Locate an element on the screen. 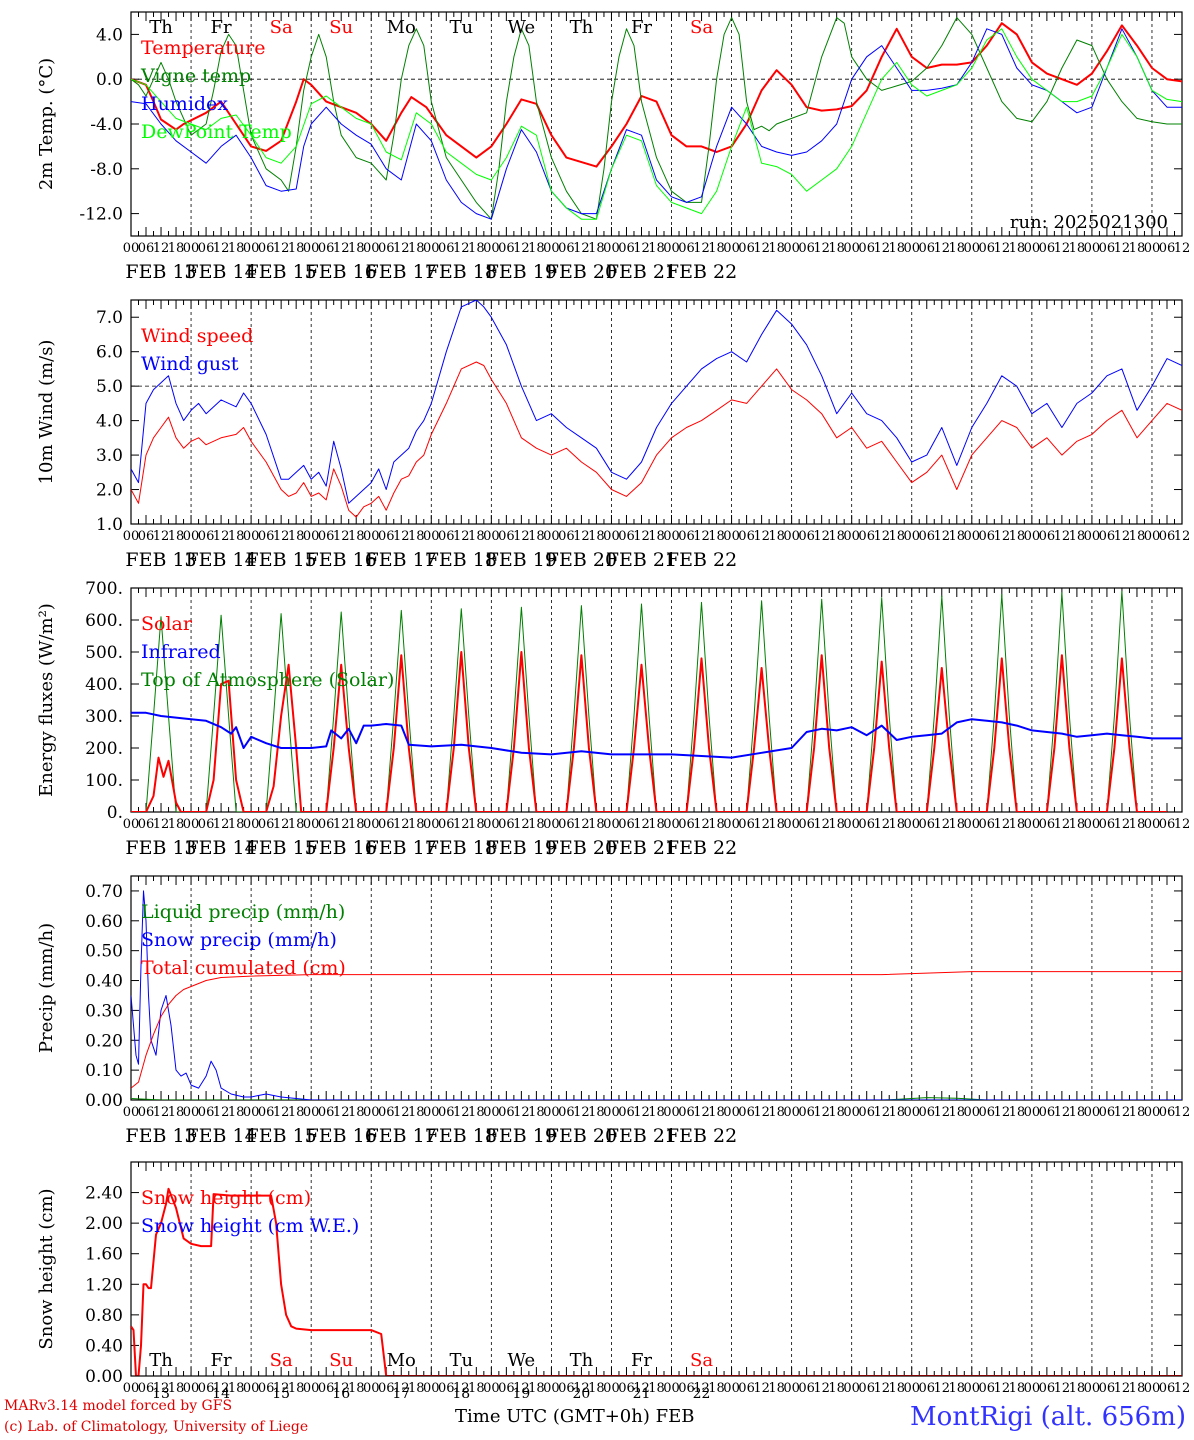 The width and height of the screenshot is (1194, 1440). y-axis-title: Snow height (cm) is located at coordinates (46, 1268).